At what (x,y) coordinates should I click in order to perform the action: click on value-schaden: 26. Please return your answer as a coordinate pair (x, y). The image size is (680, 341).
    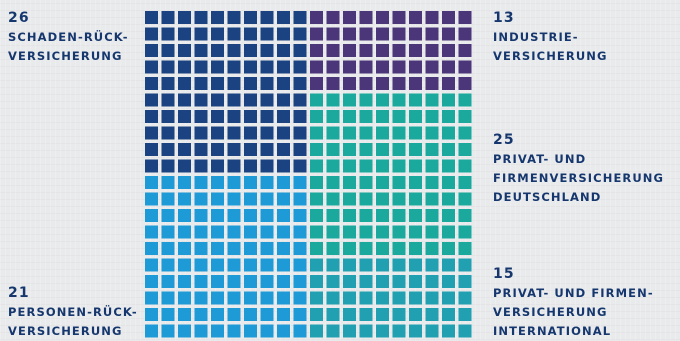
    Looking at the image, I should click on (19, 18).